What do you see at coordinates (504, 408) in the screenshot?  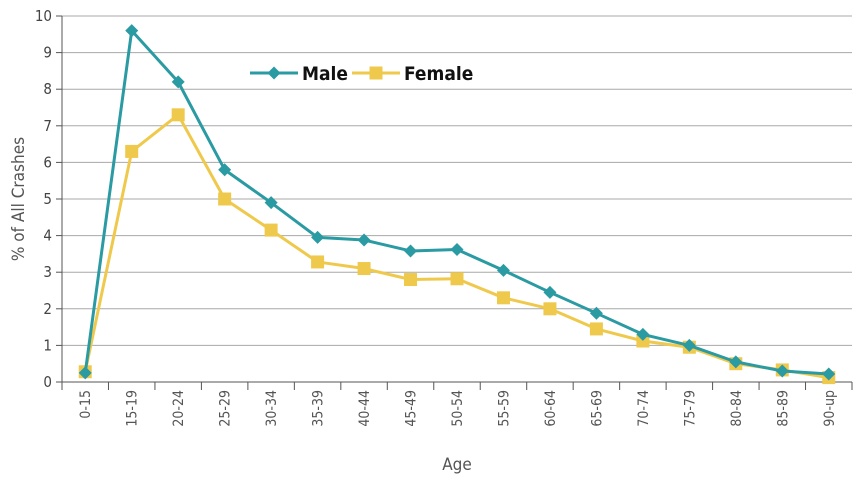 I see `x-tick-label: 55-59` at bounding box center [504, 408].